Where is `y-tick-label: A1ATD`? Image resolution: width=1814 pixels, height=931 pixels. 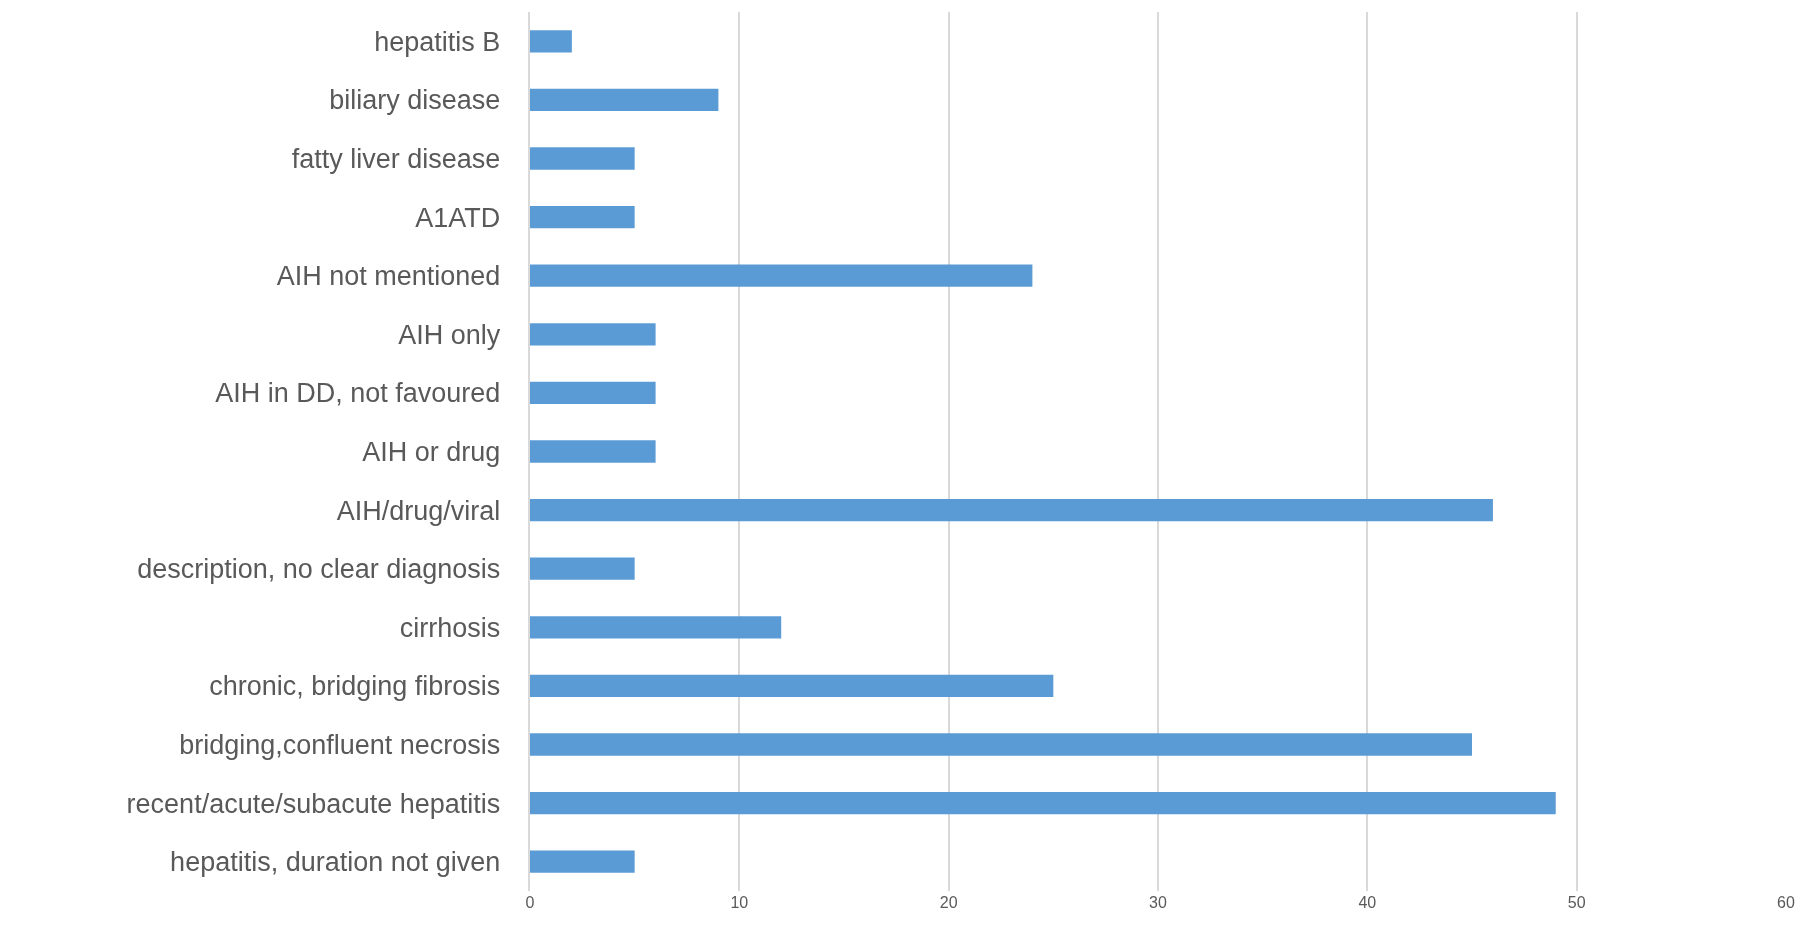
y-tick-label: A1ATD is located at coordinates (469, 217).